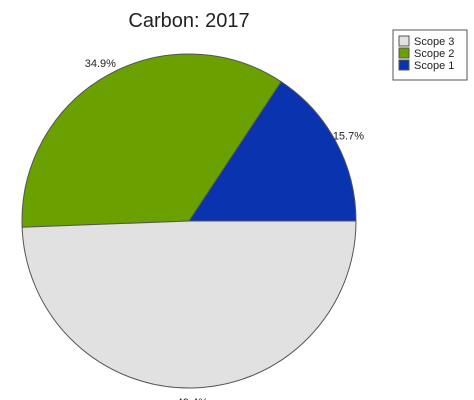  Describe the element at coordinates (348, 136) in the screenshot. I see `slice-label-scope-1: 15.7%` at that location.